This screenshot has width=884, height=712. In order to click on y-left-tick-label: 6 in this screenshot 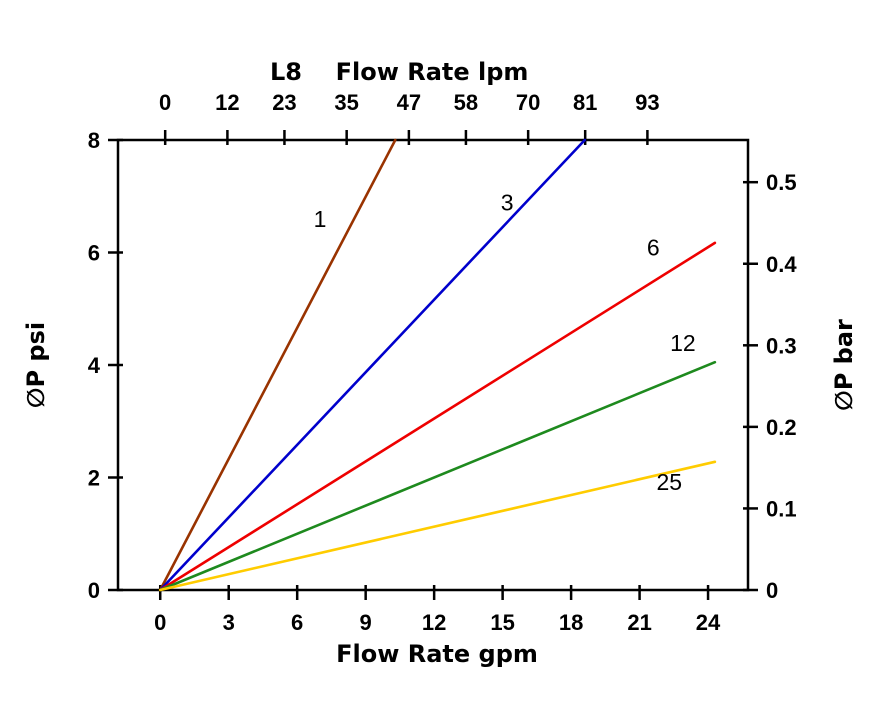, I will do `click(94, 253)`.